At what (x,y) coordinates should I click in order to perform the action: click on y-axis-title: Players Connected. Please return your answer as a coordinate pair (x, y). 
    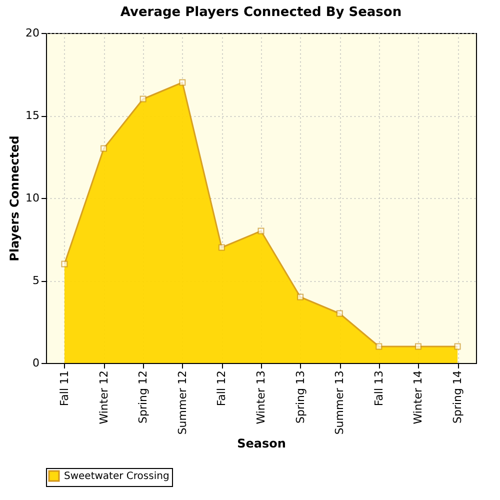
    Looking at the image, I should click on (15, 199).